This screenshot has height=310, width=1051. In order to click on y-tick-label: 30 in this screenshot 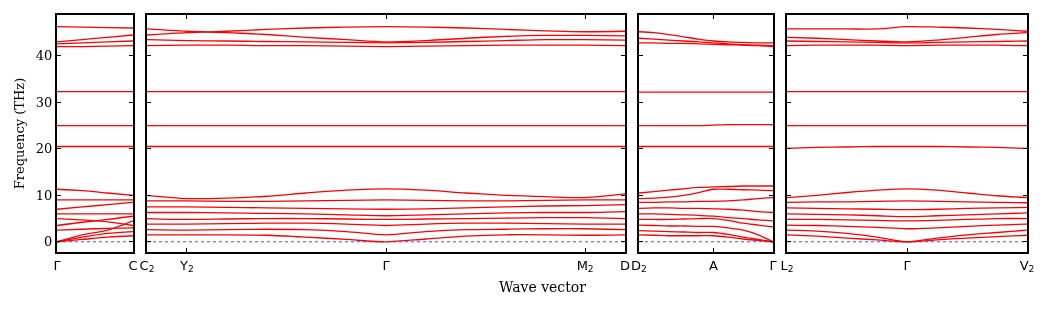, I will do `click(44, 102)`.